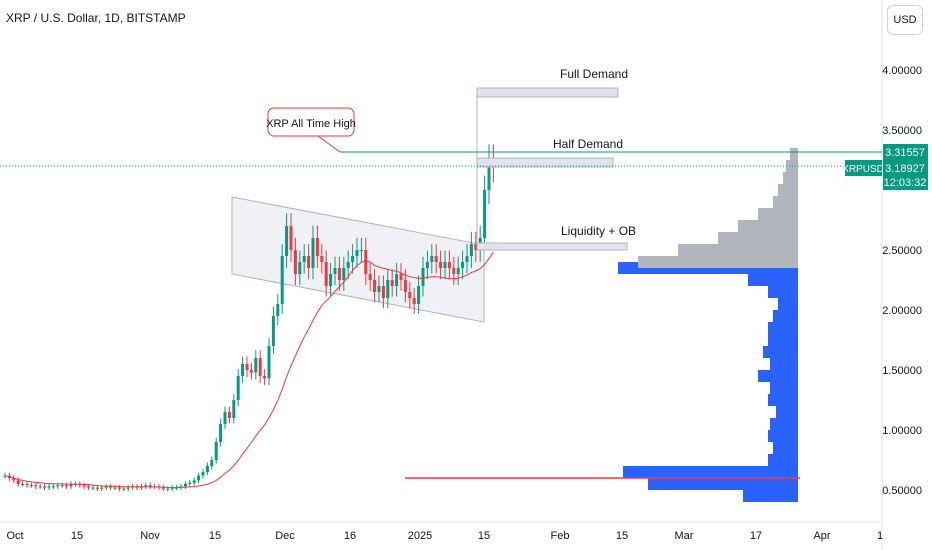 This screenshot has width=932, height=550. Describe the element at coordinates (350, 536) in the screenshot. I see `time-tick-label: 16` at that location.